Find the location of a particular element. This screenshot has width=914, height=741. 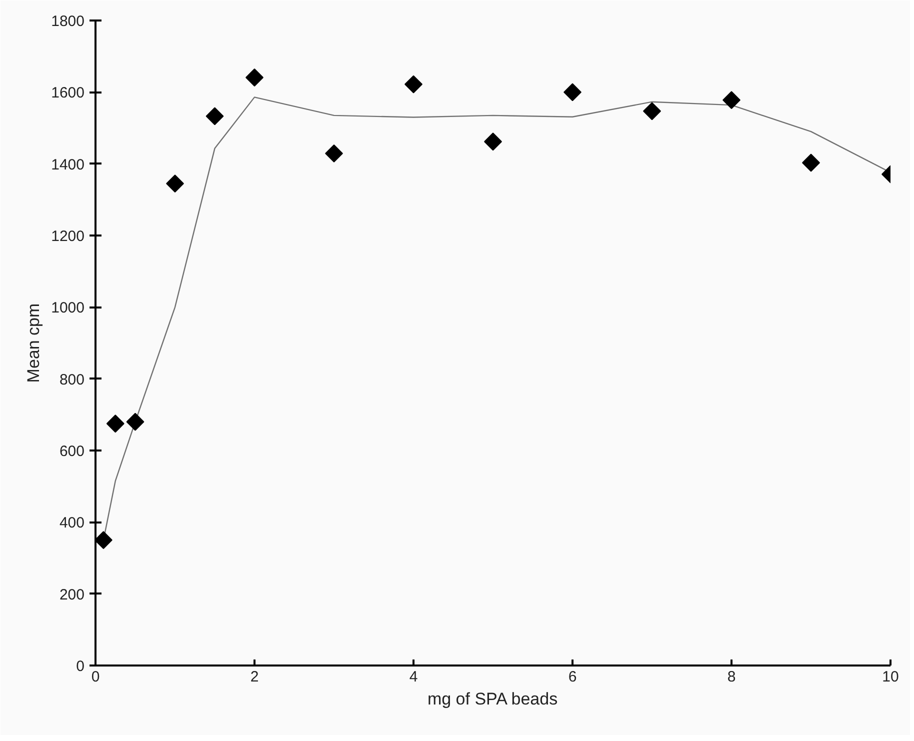

y-tick-label: 200 is located at coordinates (72, 595).